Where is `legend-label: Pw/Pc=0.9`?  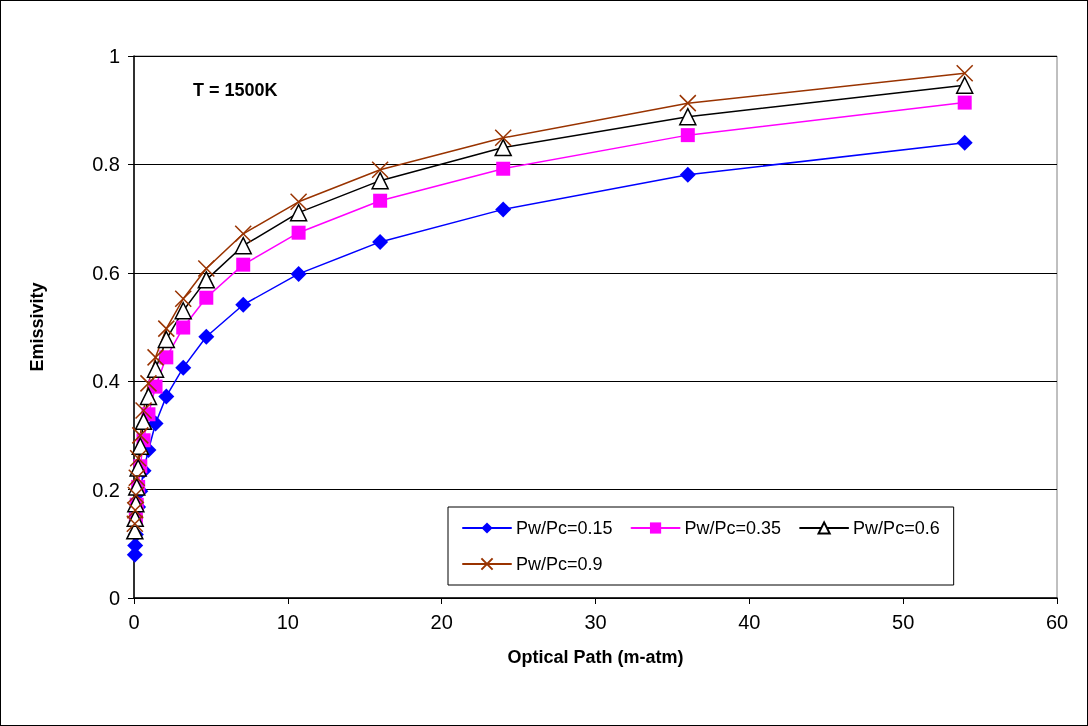
legend-label: Pw/Pc=0.9 is located at coordinates (559, 564).